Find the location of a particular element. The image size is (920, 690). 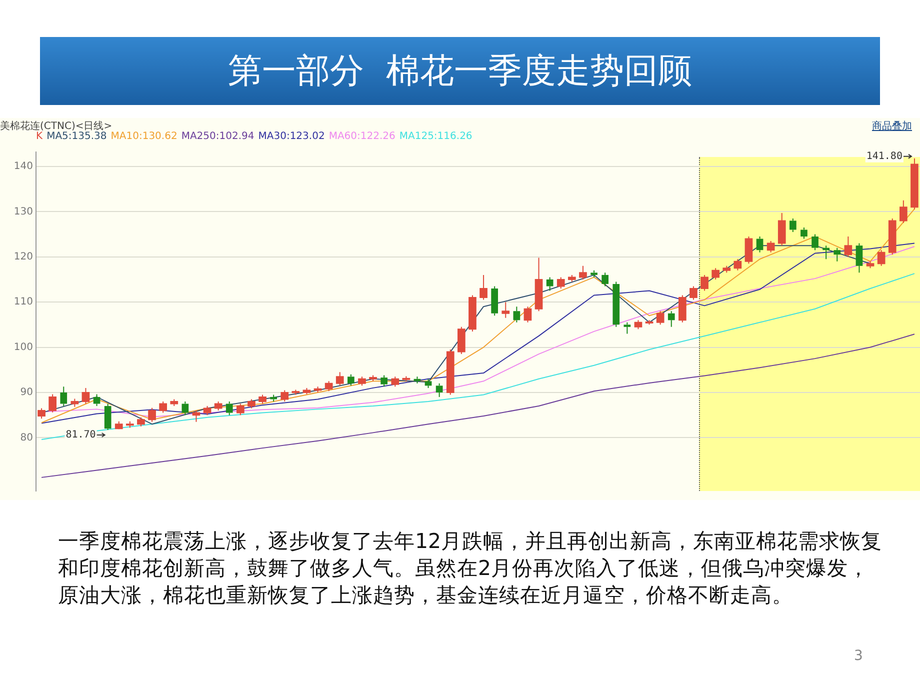

y-tick-label: 90 is located at coordinates (26, 392).